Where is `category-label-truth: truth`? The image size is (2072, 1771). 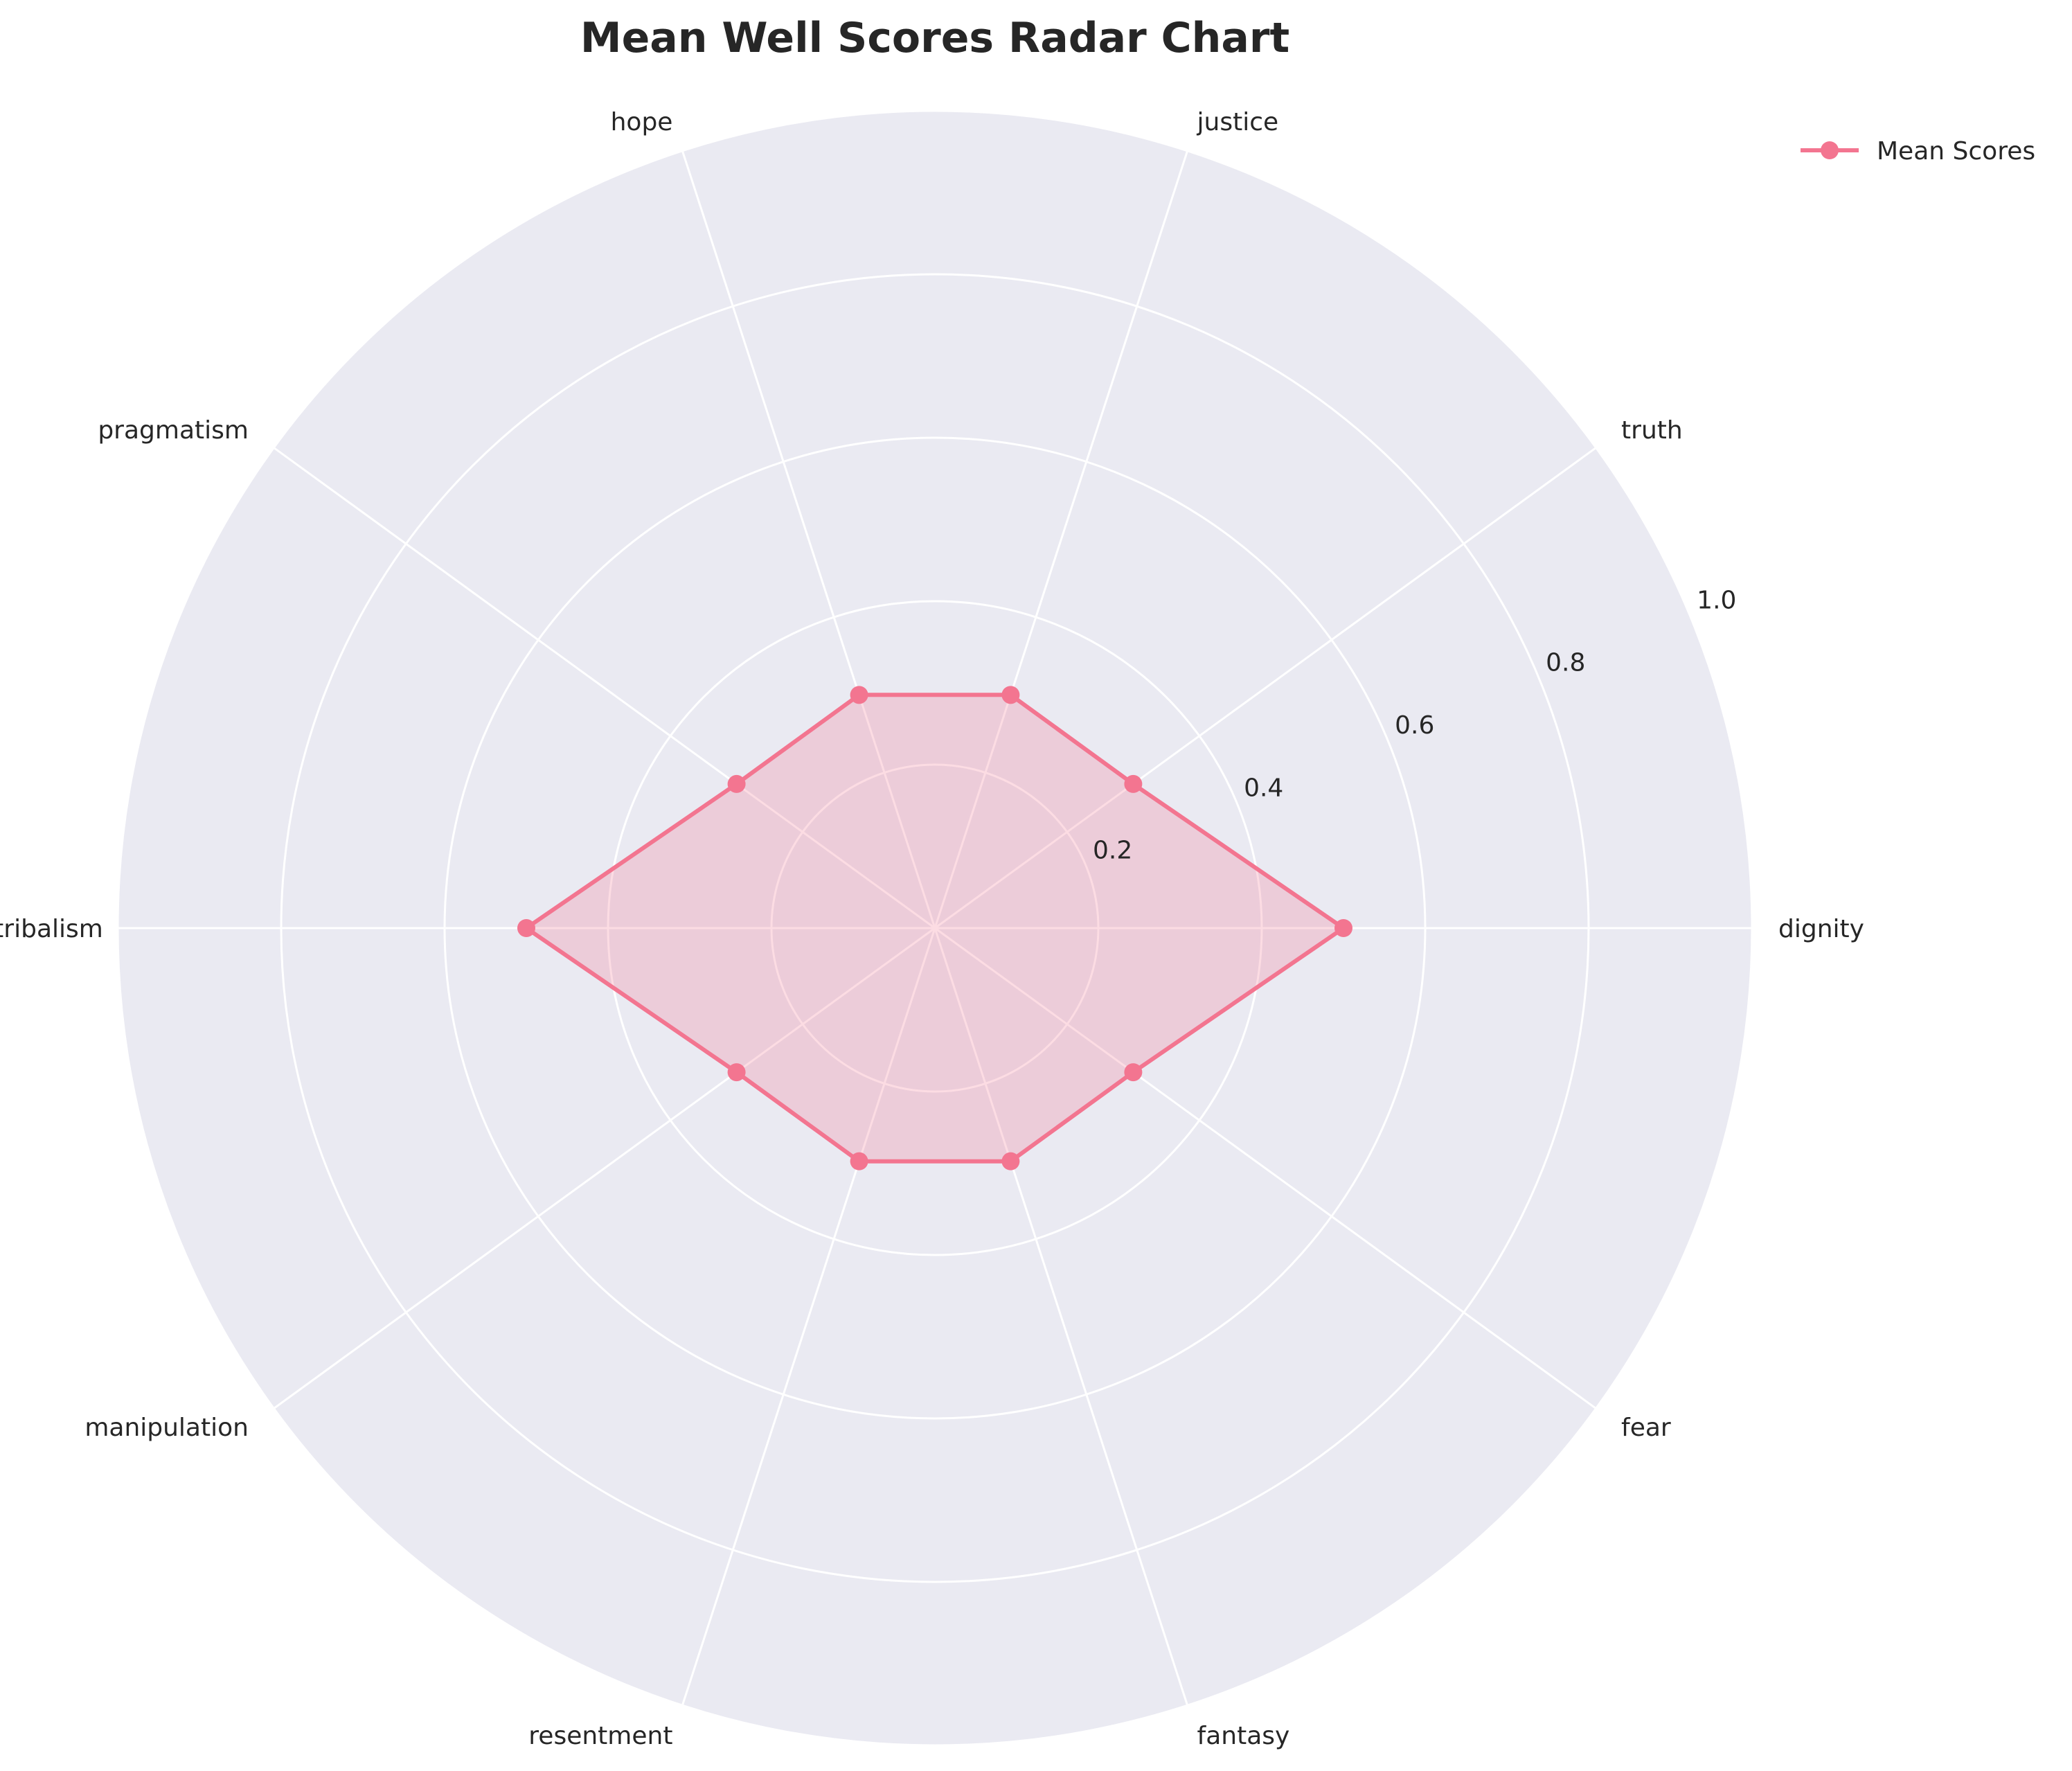
category-label-truth: truth is located at coordinates (1652, 430).